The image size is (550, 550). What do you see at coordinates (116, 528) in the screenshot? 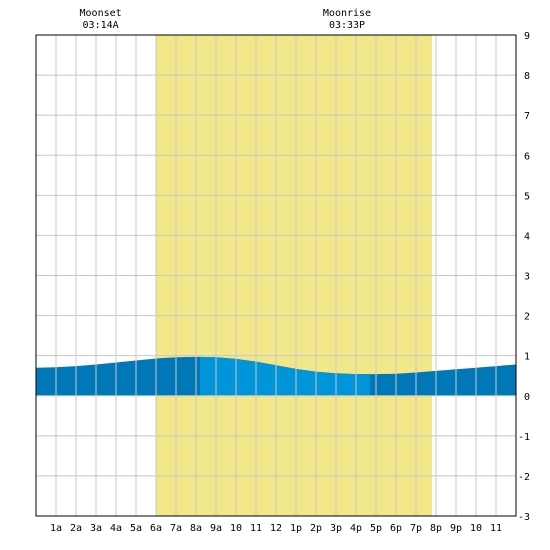
I see `x-tick-label: 4a` at bounding box center [116, 528].